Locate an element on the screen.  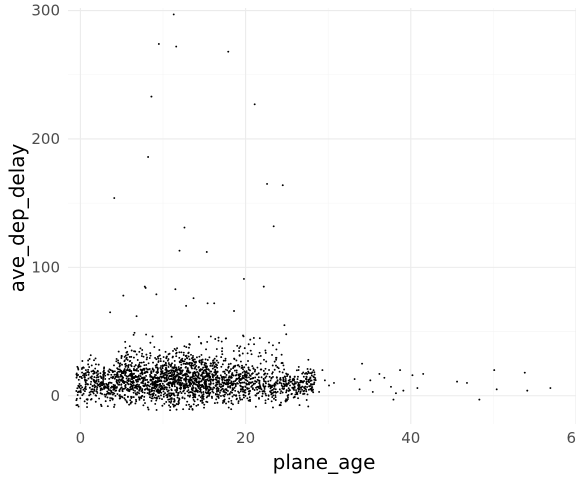
x-tick-label: 0 is located at coordinates (81, 438).